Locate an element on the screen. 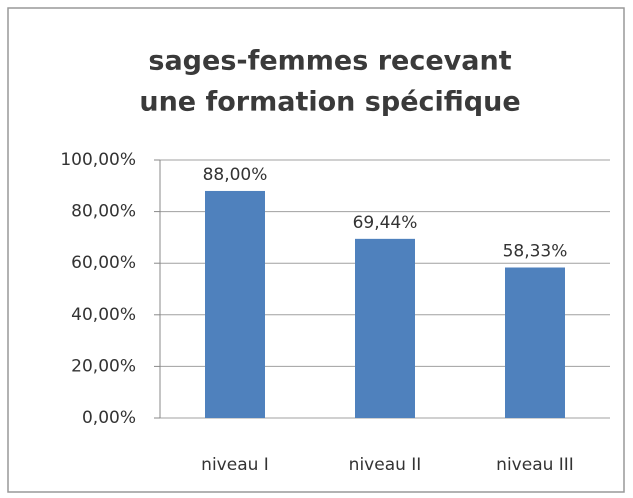  data-label: 88,00% is located at coordinates (235, 175).